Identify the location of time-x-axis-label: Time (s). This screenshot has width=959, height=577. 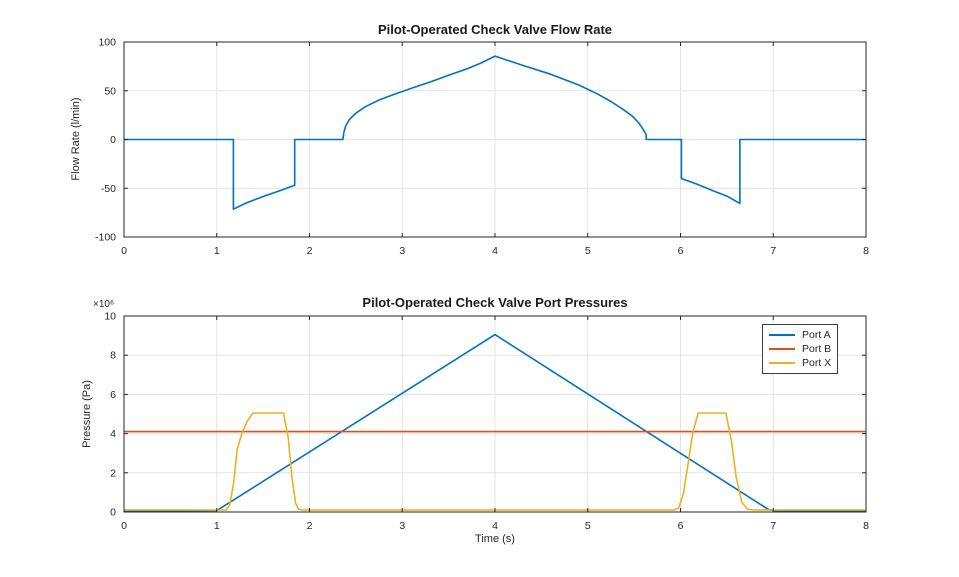
(495, 539).